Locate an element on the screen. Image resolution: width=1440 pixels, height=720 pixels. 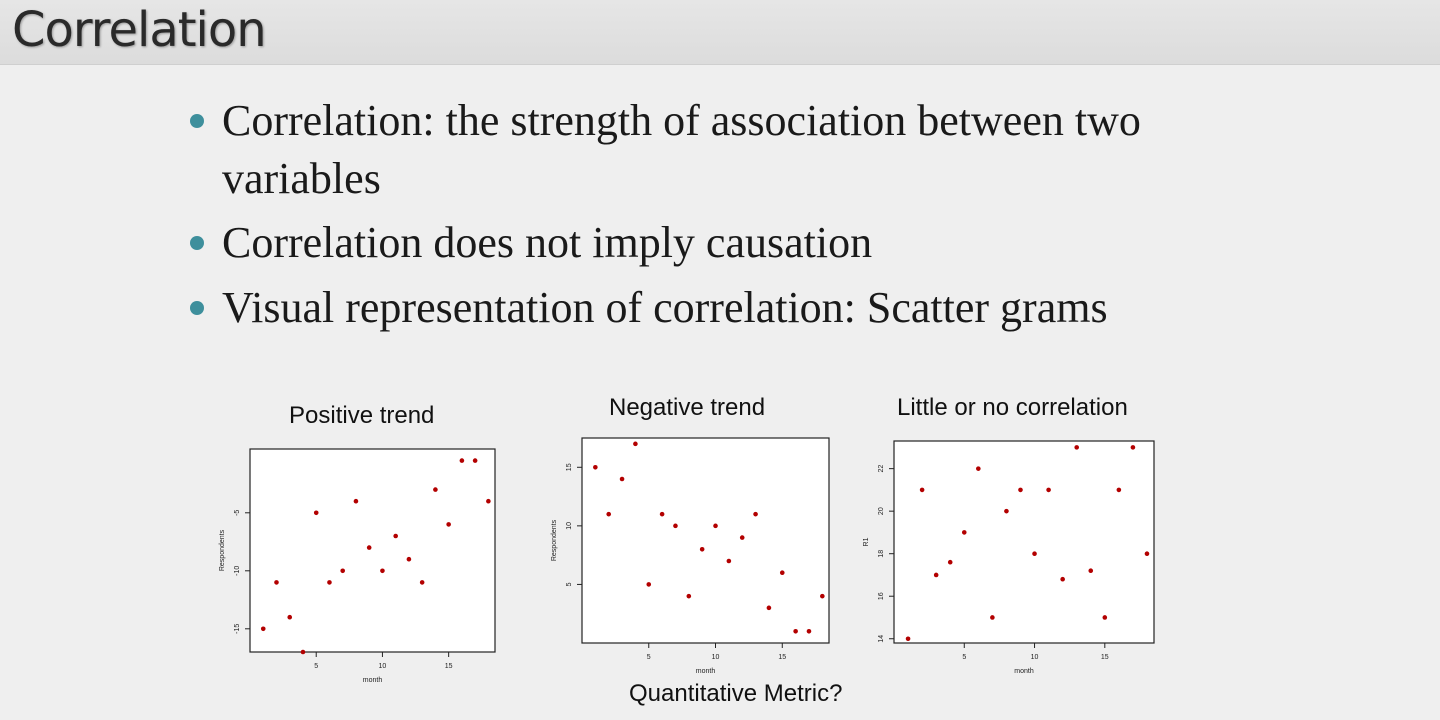
chart-title-negative: Negative trend is located at coordinates (687, 407).